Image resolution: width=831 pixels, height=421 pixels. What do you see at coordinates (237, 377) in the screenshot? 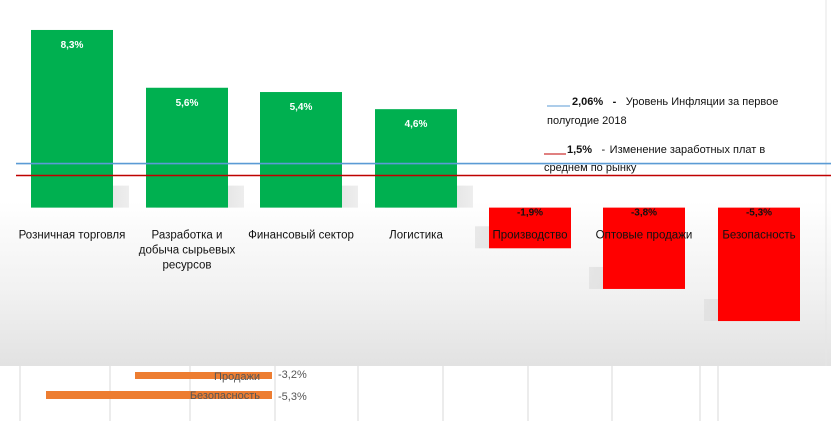
I see `bg-label: Продажи` at bounding box center [237, 377].